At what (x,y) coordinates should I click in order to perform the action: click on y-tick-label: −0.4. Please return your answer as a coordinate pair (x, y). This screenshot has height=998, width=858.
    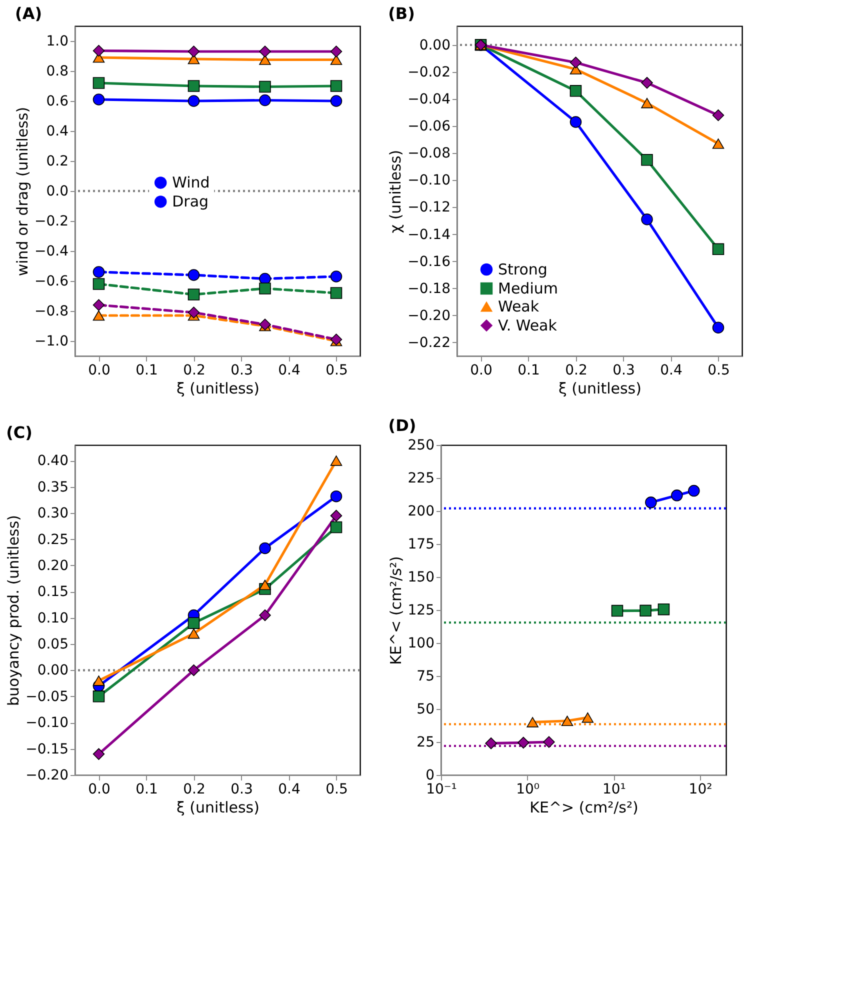
    Looking at the image, I should click on (51, 252).